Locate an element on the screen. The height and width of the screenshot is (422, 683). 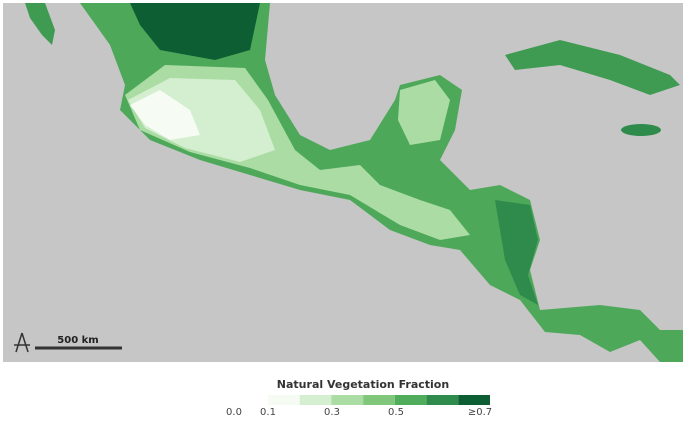
dense-vegetation-north is located at coordinates (195, 31).